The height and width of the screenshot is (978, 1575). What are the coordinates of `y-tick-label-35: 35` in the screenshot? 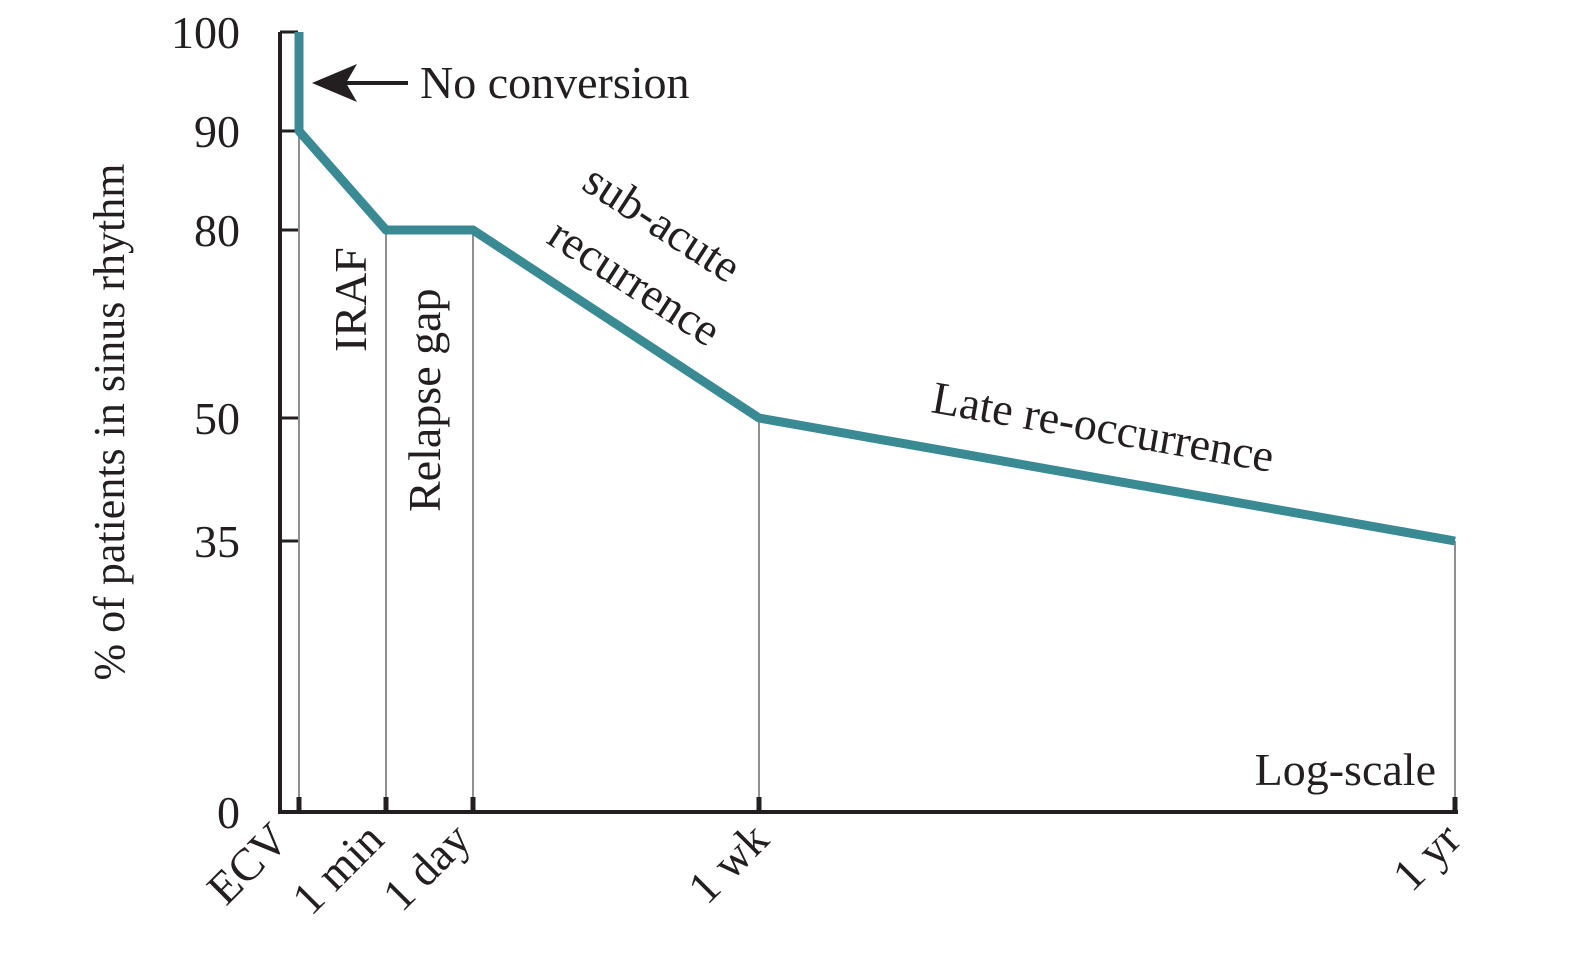 It's located at (217, 541).